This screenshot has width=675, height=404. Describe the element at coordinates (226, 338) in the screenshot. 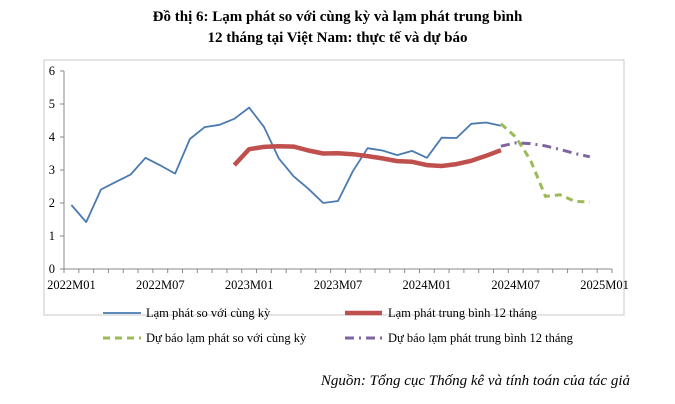

I see `legend-label-3: Dự báo lạm phát so với cùng kỳ` at that location.